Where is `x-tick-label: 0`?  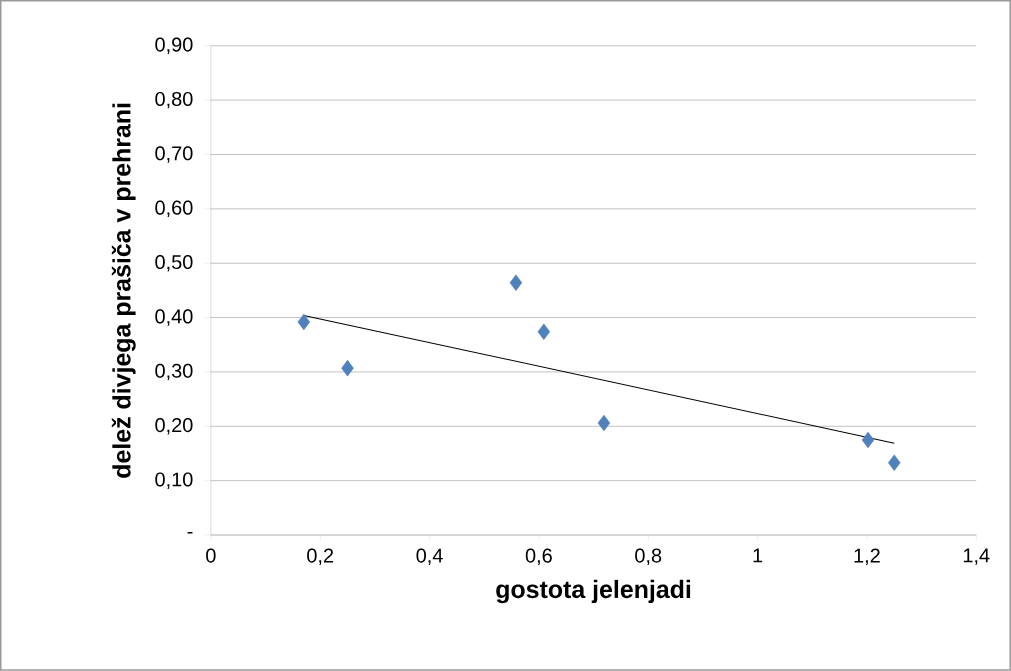 x-tick-label: 0 is located at coordinates (211, 555).